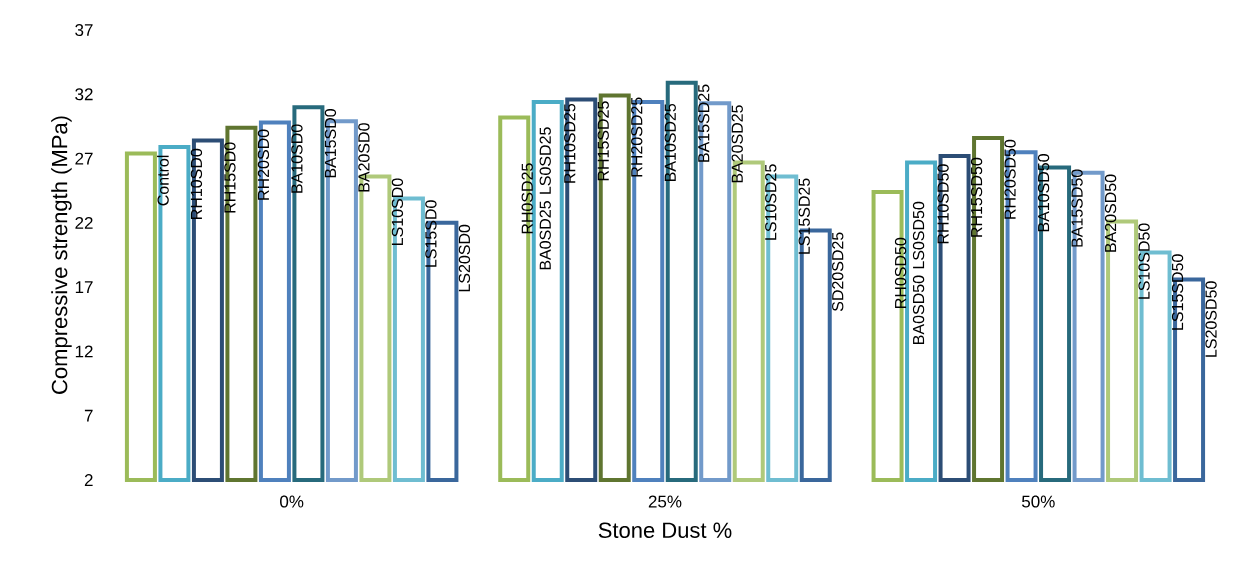 Image resolution: width=1253 pixels, height=574 pixels. What do you see at coordinates (1038, 501) in the screenshot?
I see `x-tick-label: 50%` at bounding box center [1038, 501].